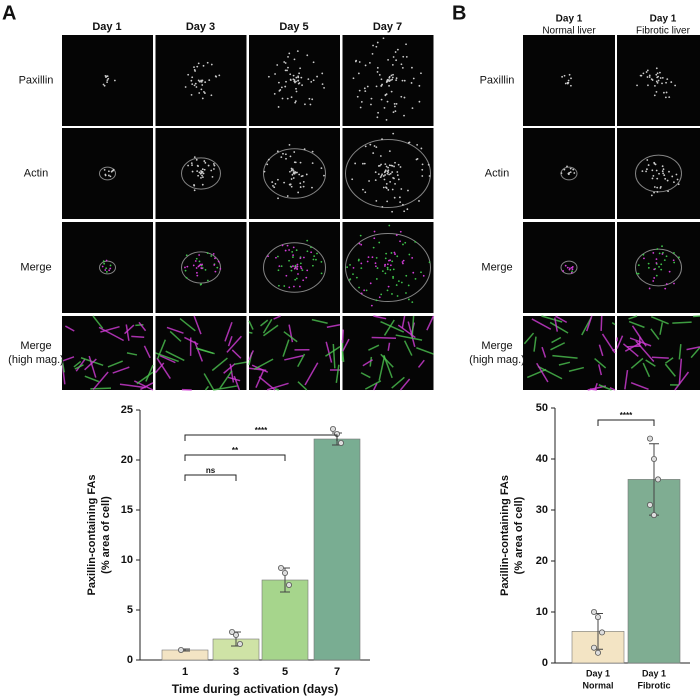  I want to click on significance-label: ****, so click(261, 430).